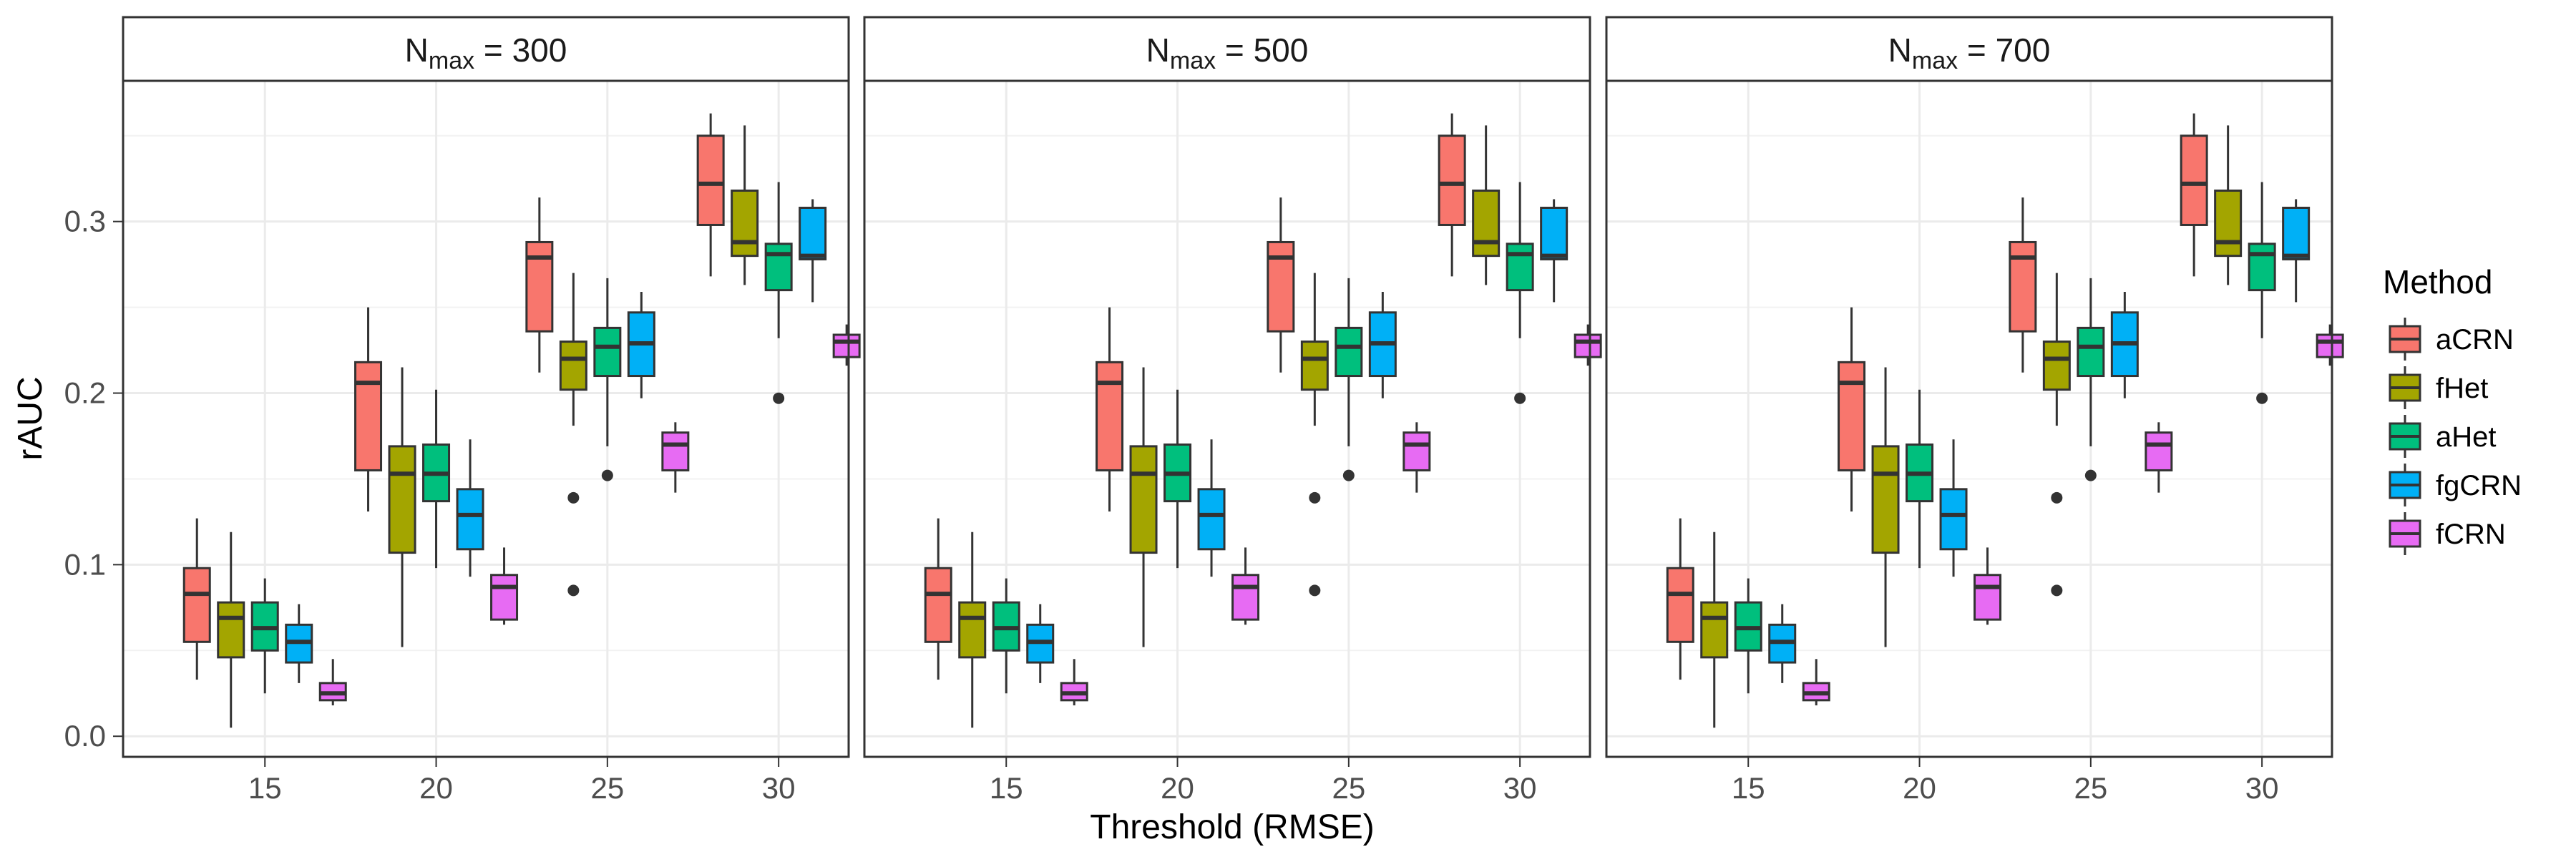 This screenshot has height=862, width=2576. What do you see at coordinates (1227, 52) in the screenshot?
I see `strip-label: Nmax = 500` at bounding box center [1227, 52].